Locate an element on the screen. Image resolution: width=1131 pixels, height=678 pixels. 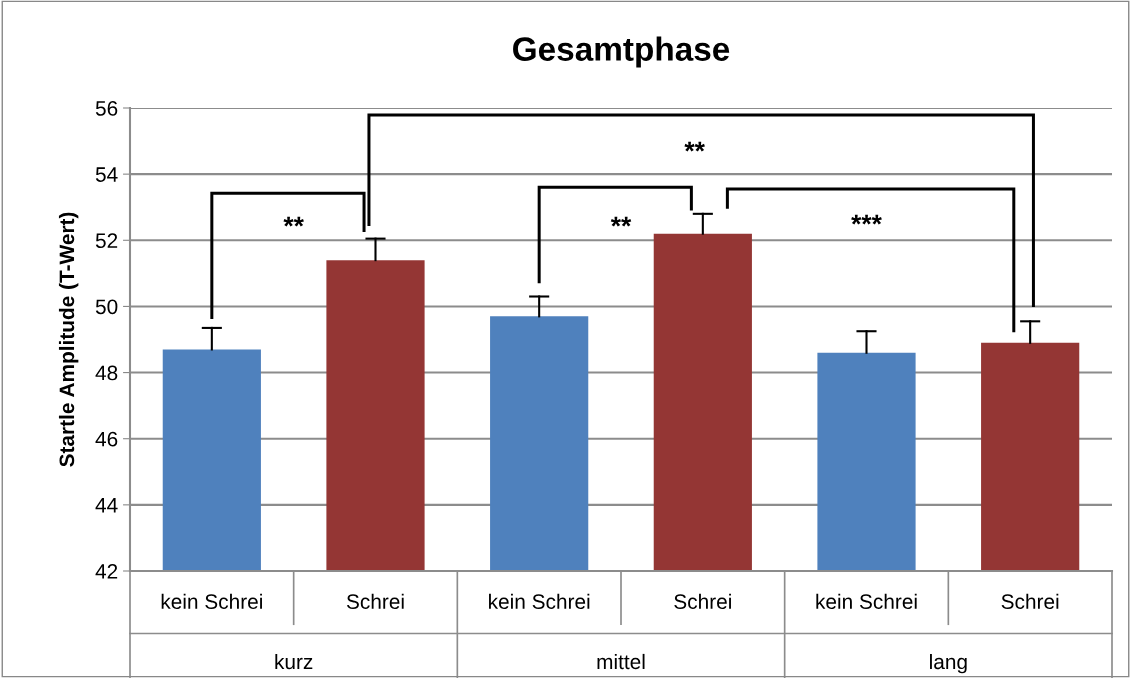
y-tick-label: 52 is located at coordinates (106, 241).